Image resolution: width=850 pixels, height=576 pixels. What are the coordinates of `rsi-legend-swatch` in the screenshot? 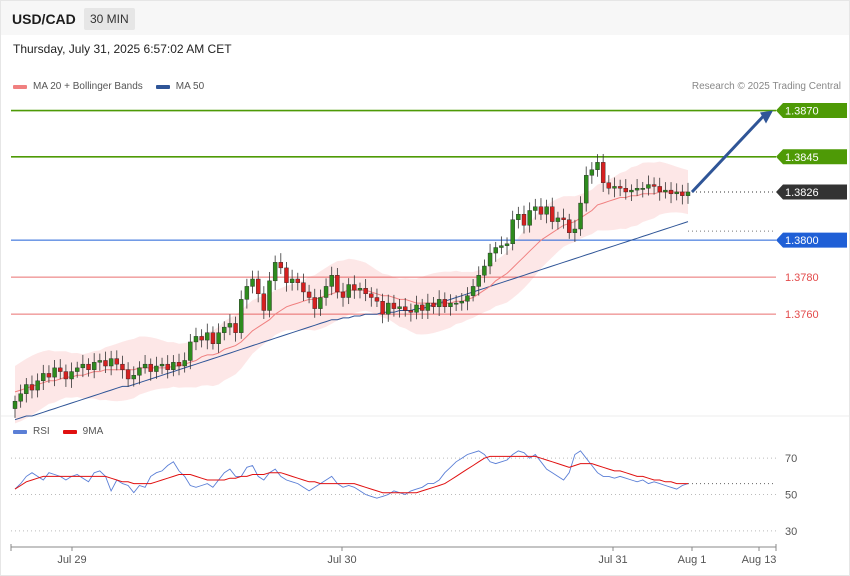 It's located at (20, 431).